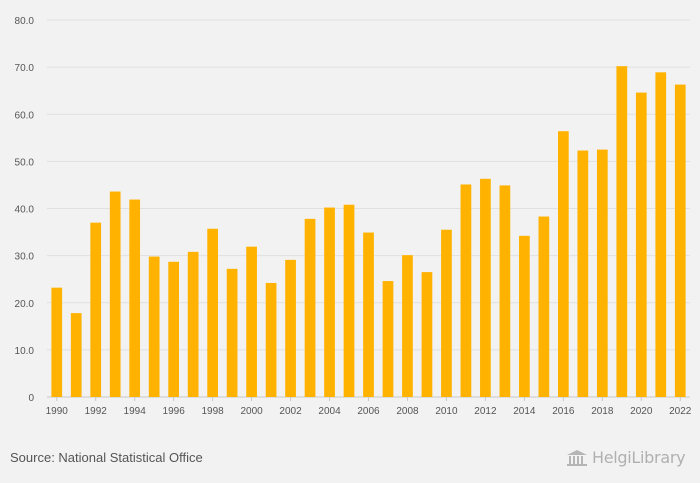 This screenshot has height=483, width=700. I want to click on y-tick-label: 70.0, so click(25, 68).